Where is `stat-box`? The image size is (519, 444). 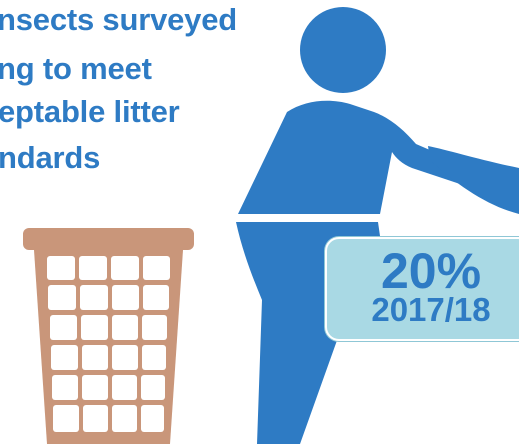 stat-box is located at coordinates (422, 289).